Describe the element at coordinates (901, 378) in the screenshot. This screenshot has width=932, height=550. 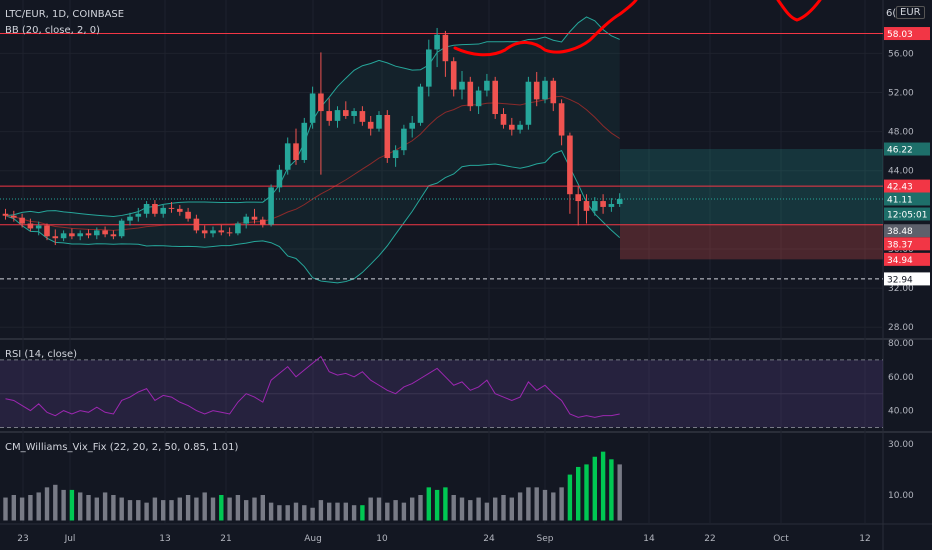
I see `rsi-tick-label: 60.00` at that location.